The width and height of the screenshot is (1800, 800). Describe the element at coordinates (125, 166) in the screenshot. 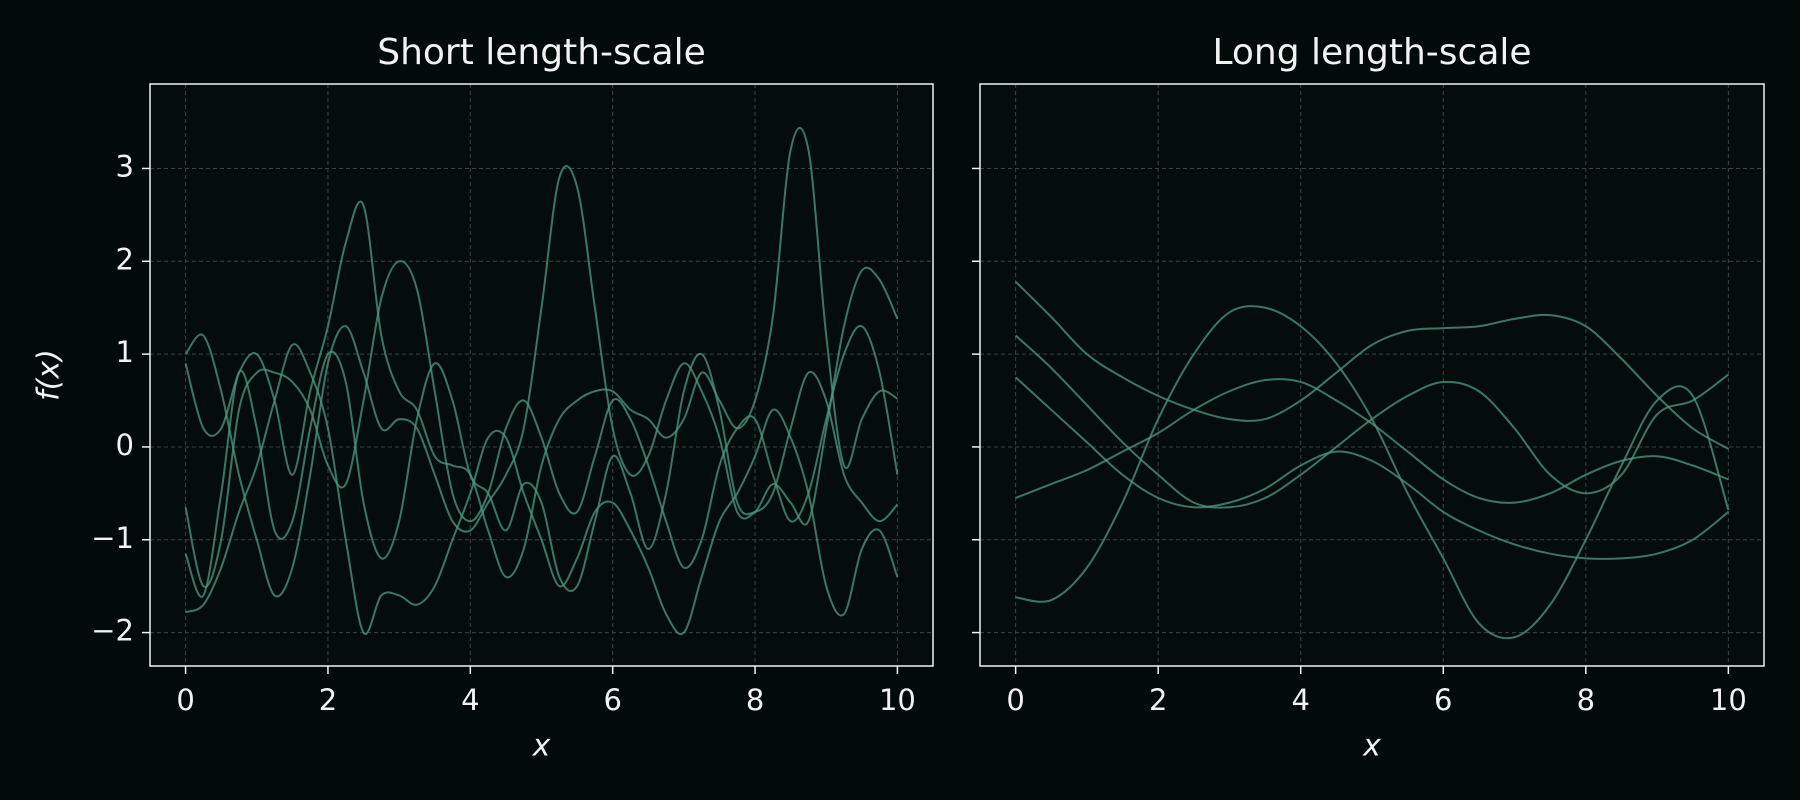

I see `y-tick-label: 3` at that location.